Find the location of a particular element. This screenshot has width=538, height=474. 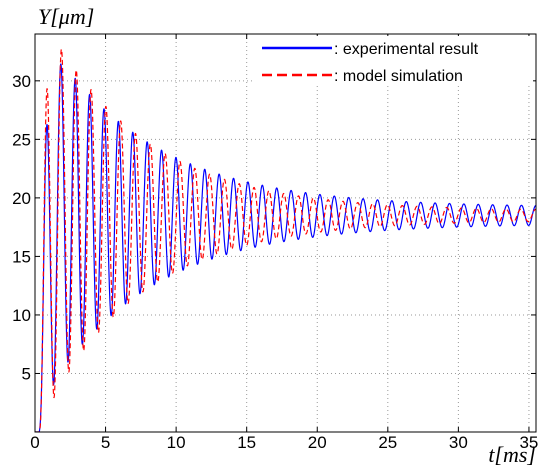

y-axis-label: Y[μm] is located at coordinates (66, 16).